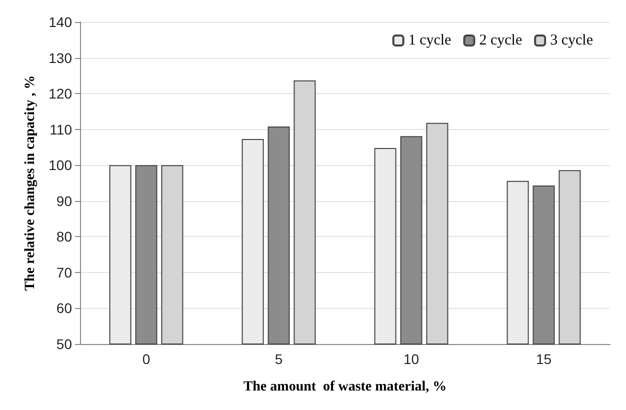 The width and height of the screenshot is (626, 410). I want to click on y-tick-label: 100, so click(60, 165).